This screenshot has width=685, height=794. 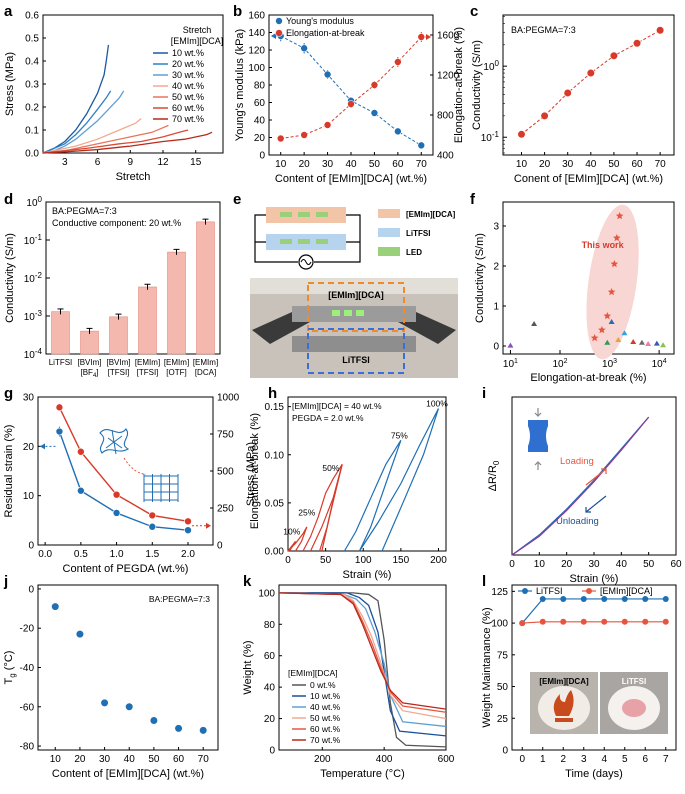 What do you see at coordinates (118, 362) in the screenshot?
I see `category-label: [BVIm]` at bounding box center [118, 362].